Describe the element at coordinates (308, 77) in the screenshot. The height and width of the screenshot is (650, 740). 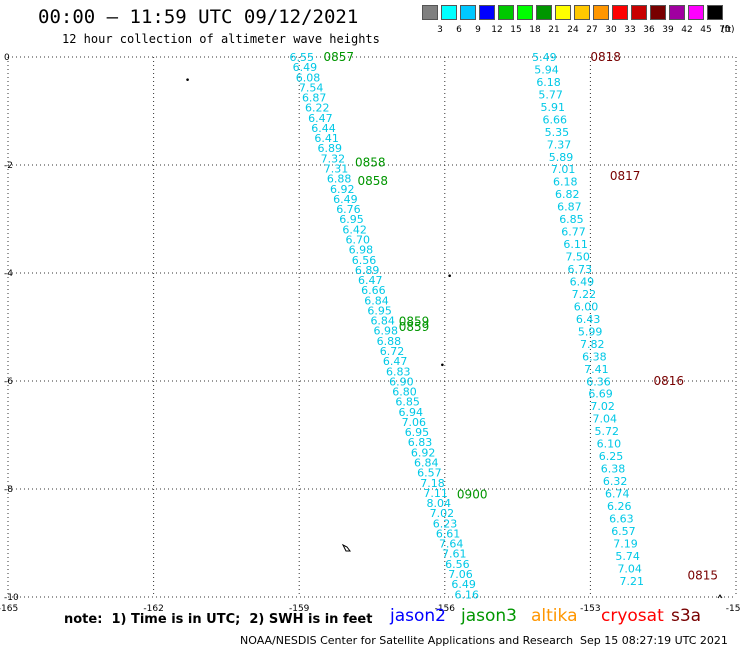
I see `wave-height-value: 6.08` at that location.